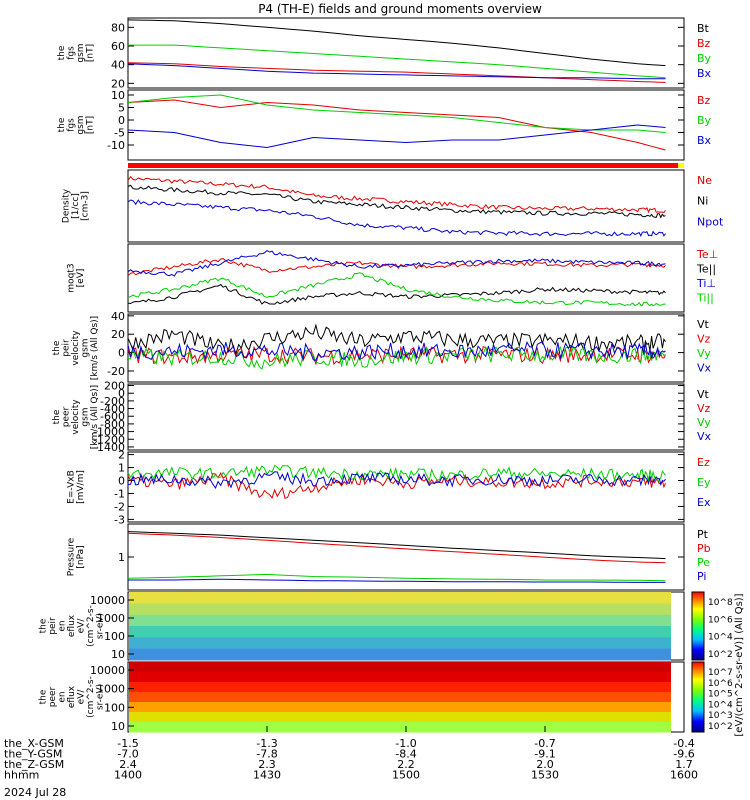  What do you see at coordinates (704, 58) in the screenshot?
I see `legend-By: By` at bounding box center [704, 58].